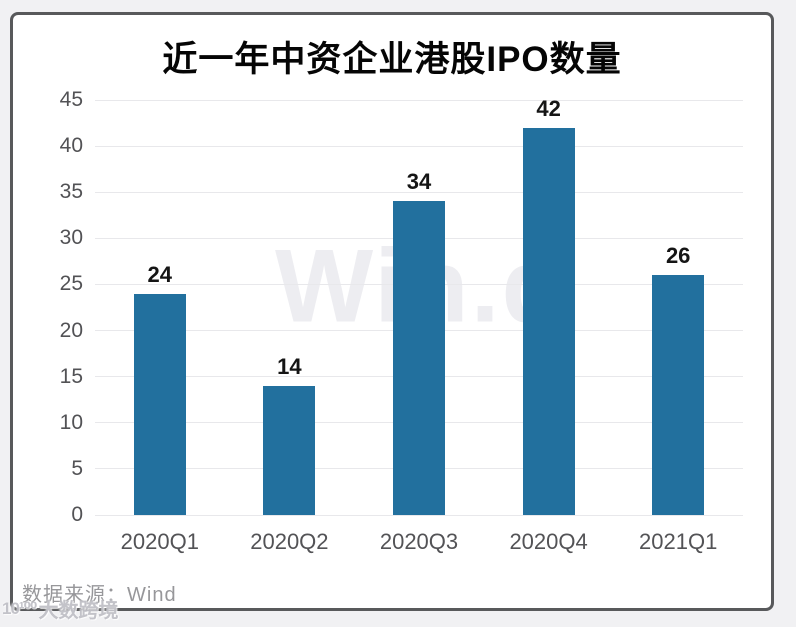 The height and width of the screenshot is (627, 796). Describe the element at coordinates (678, 395) in the screenshot. I see `bar-2021Q1` at that location.